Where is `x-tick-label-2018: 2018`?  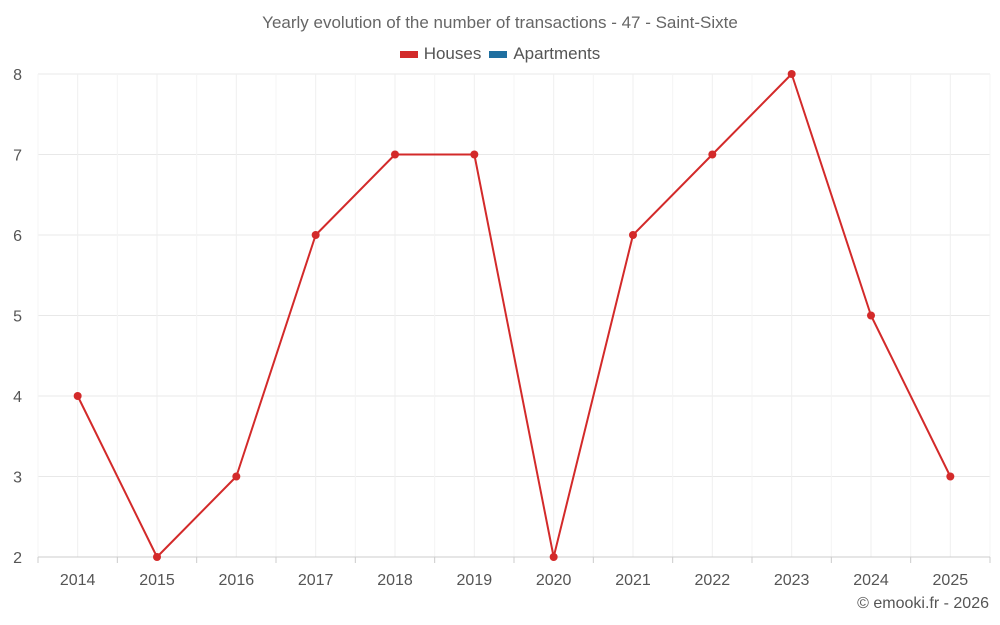 x-tick-label-2018: 2018 is located at coordinates (395, 580).